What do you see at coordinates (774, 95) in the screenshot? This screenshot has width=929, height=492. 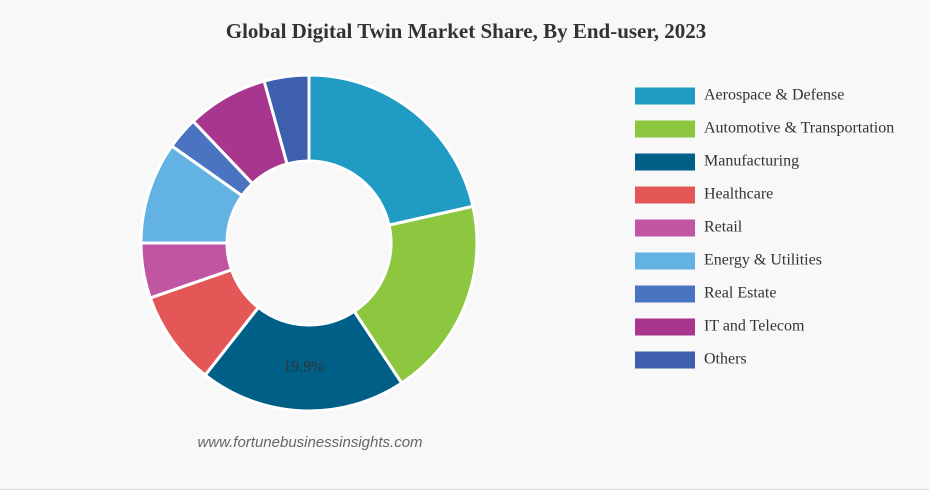 I see `legend-label: Aerospace & Defense` at bounding box center [774, 95].